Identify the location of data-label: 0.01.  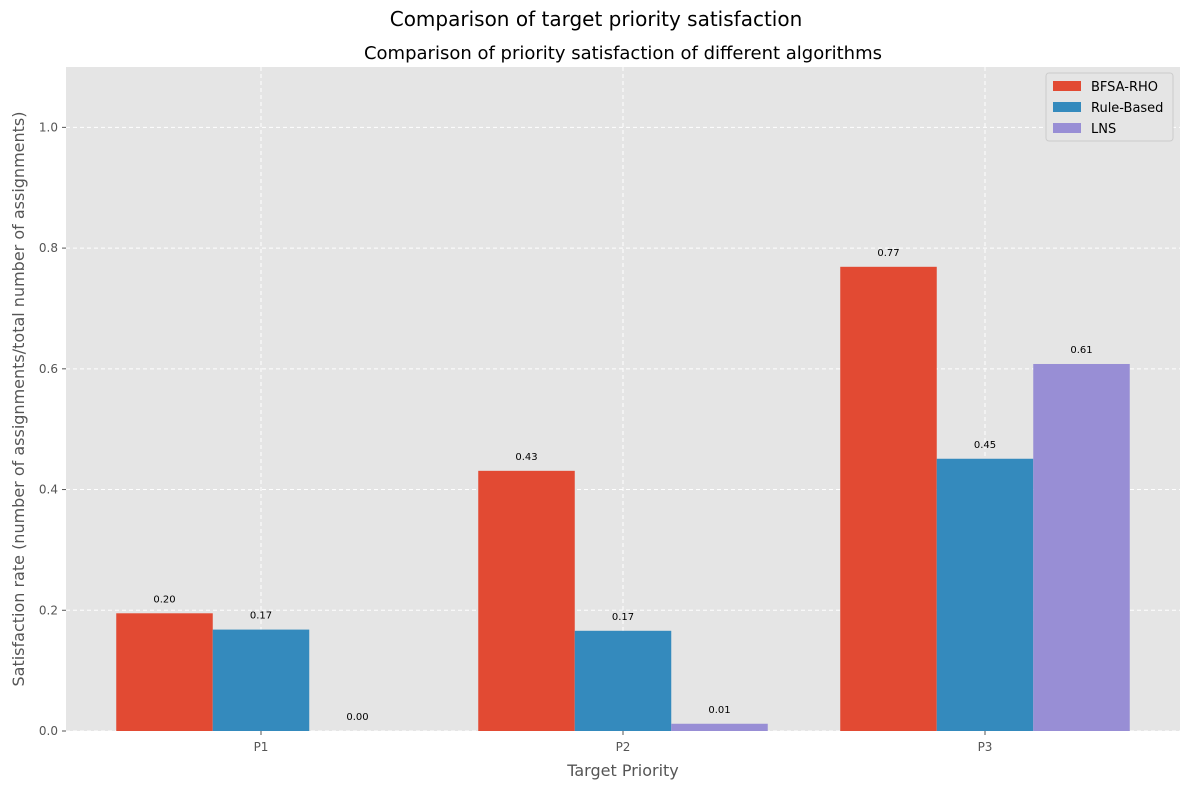
(719, 710).